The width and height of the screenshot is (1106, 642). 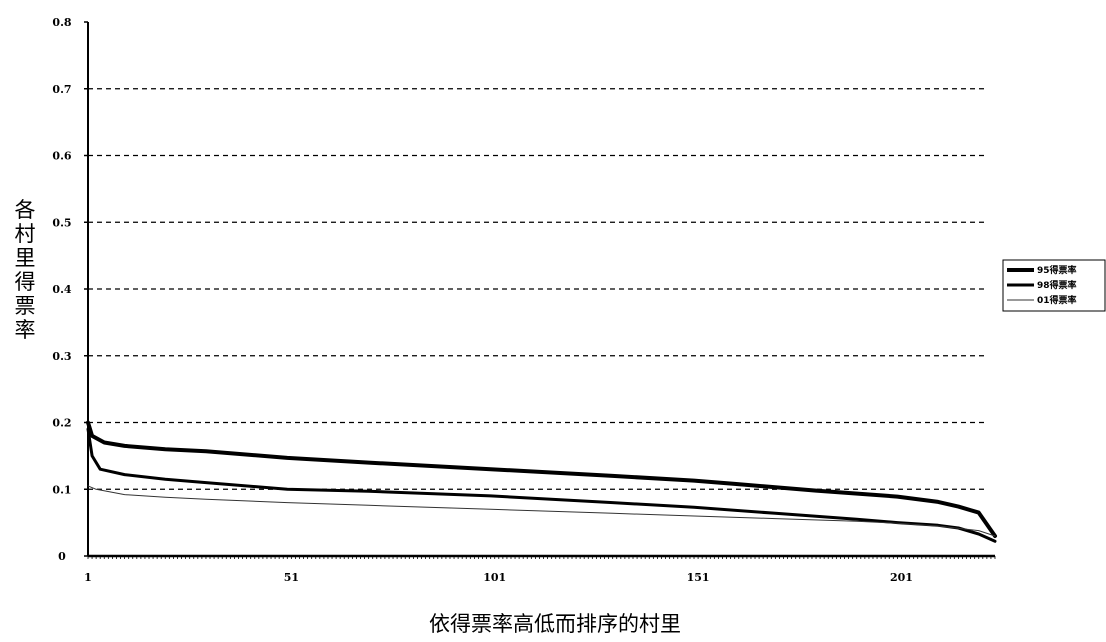 What do you see at coordinates (291, 577) in the screenshot?
I see `x-tick-label: 51` at bounding box center [291, 577].